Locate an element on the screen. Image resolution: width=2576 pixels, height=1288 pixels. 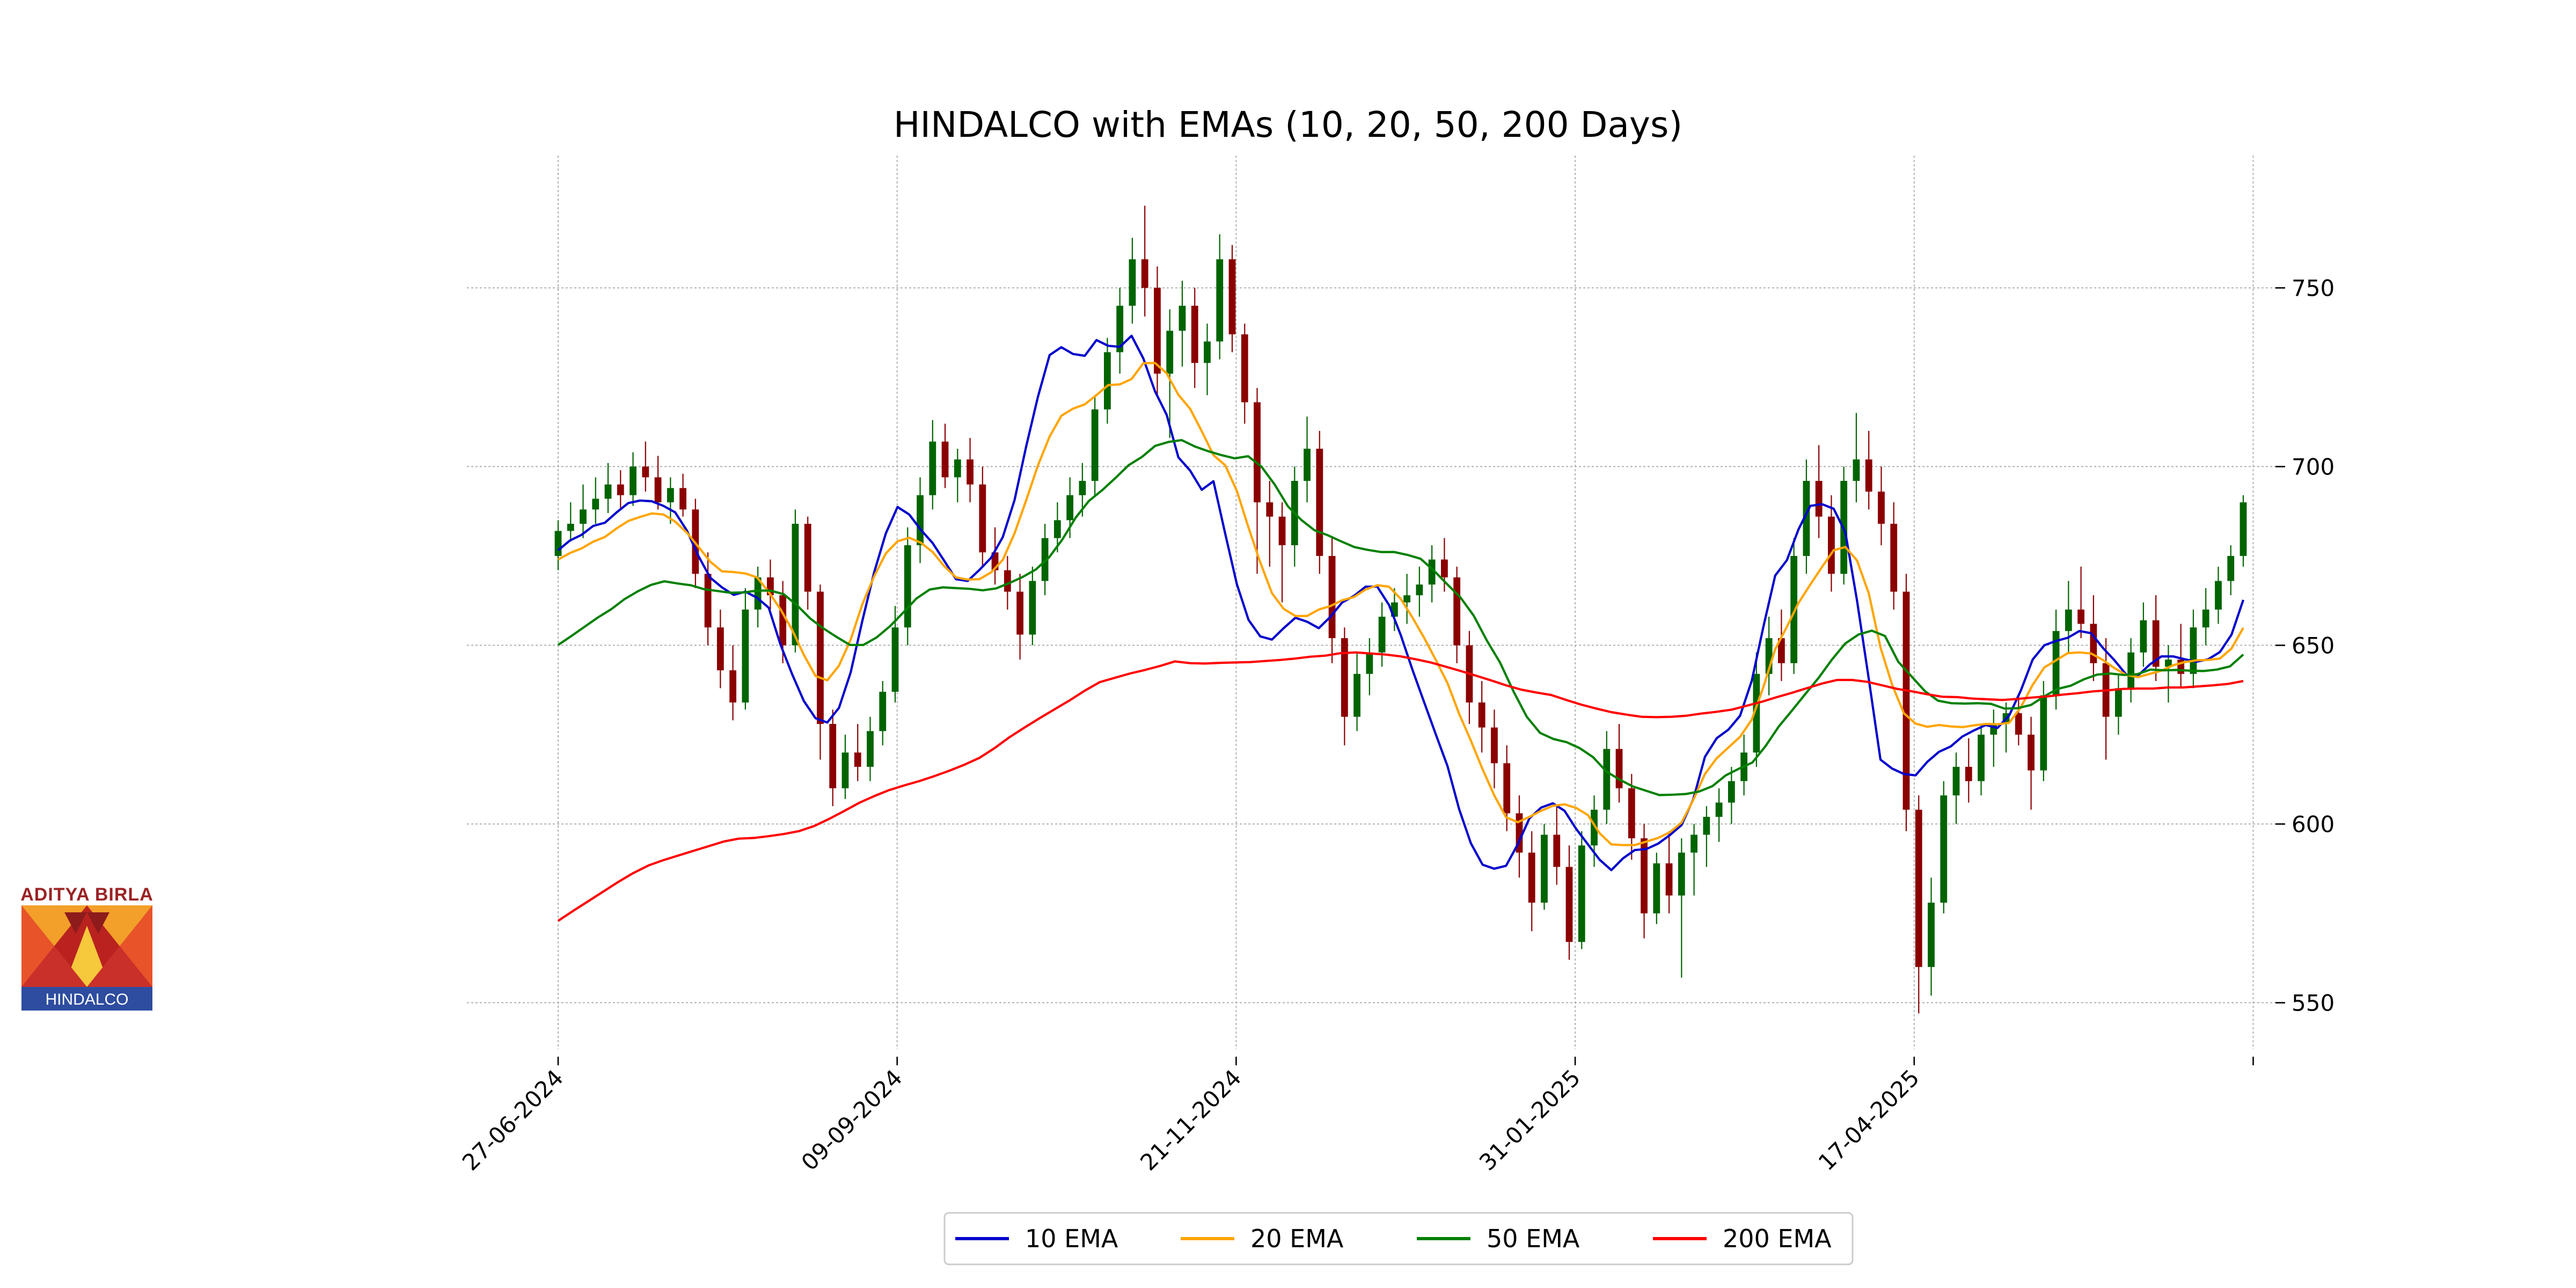
y-tick-label: 600 is located at coordinates (2313, 824).